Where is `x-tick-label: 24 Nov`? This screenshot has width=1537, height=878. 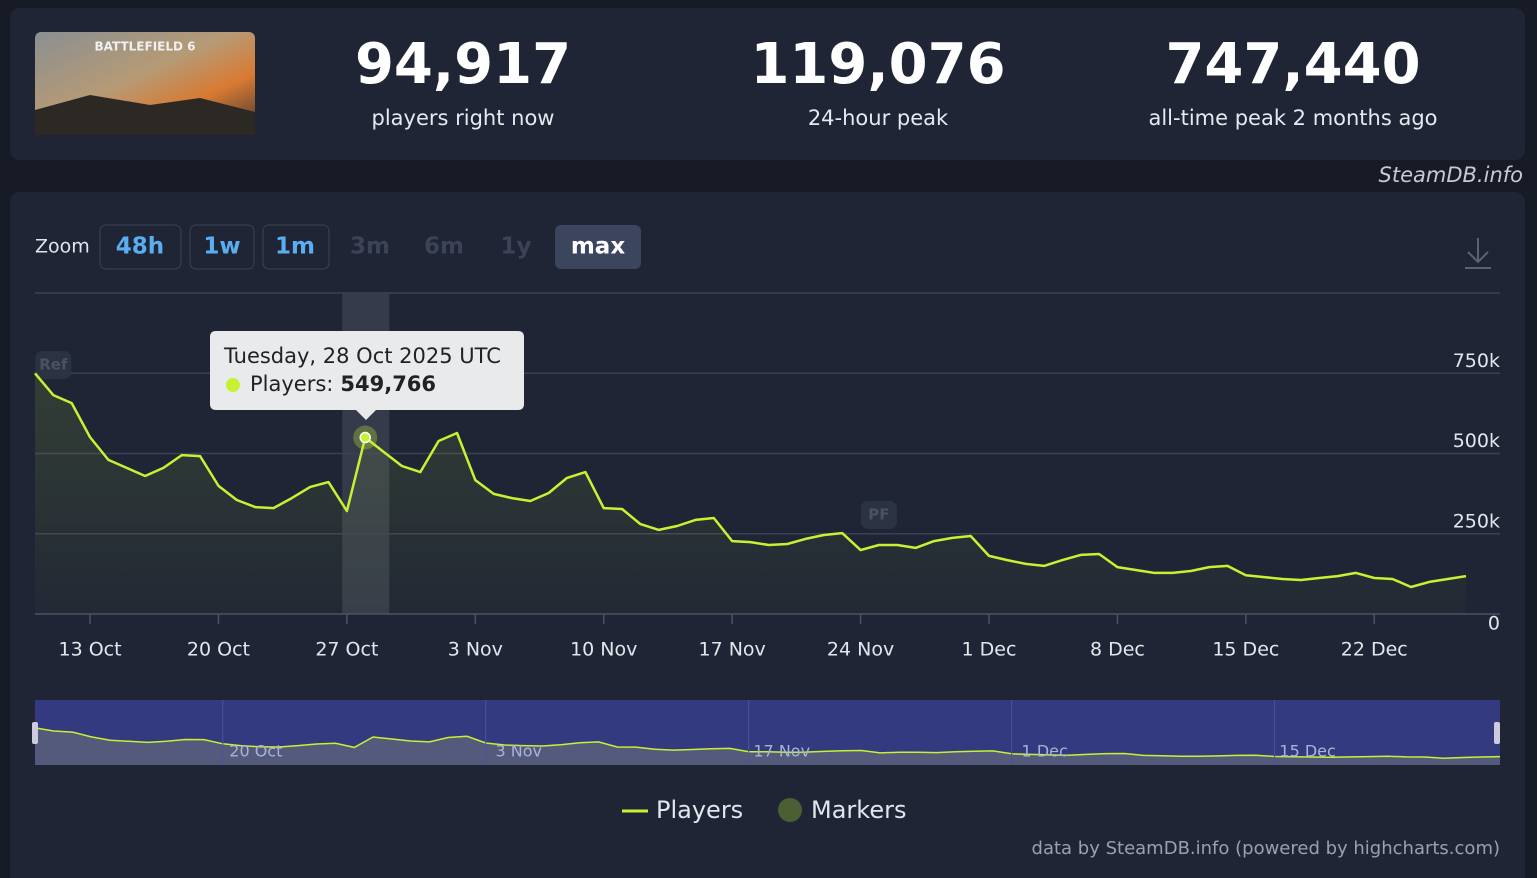
x-tick-label: 24 Nov is located at coordinates (860, 650).